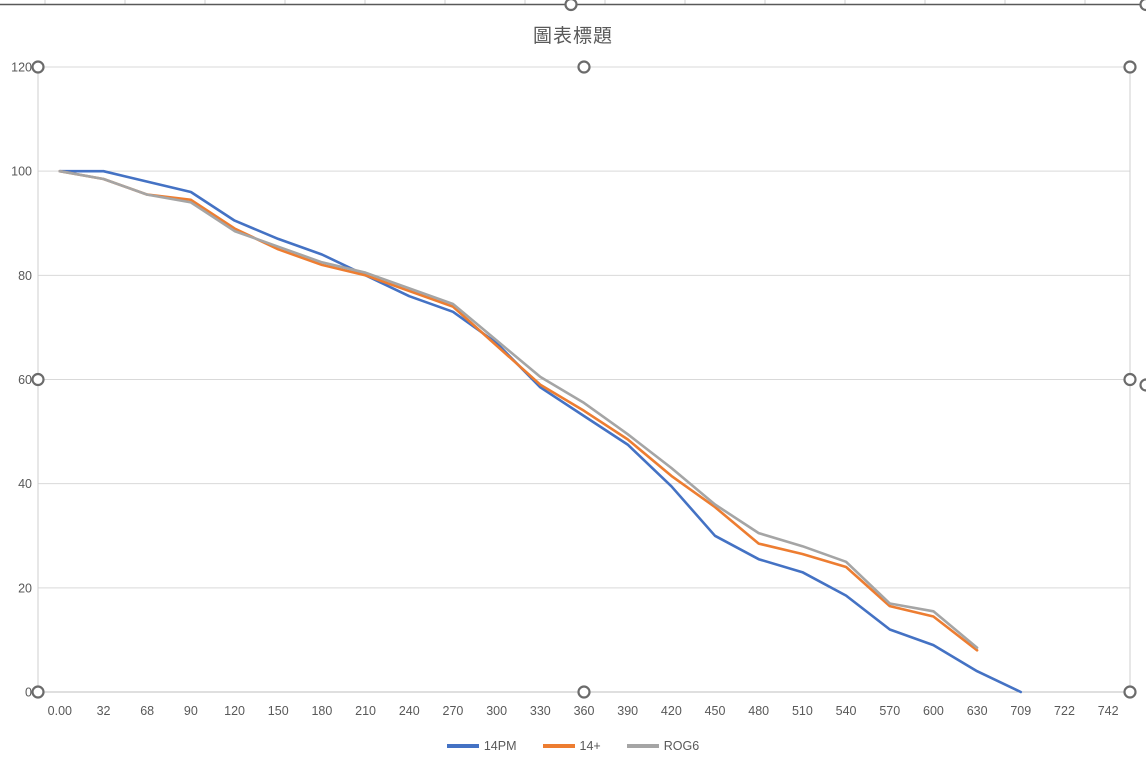  I want to click on legend-label: 14+, so click(590, 746).